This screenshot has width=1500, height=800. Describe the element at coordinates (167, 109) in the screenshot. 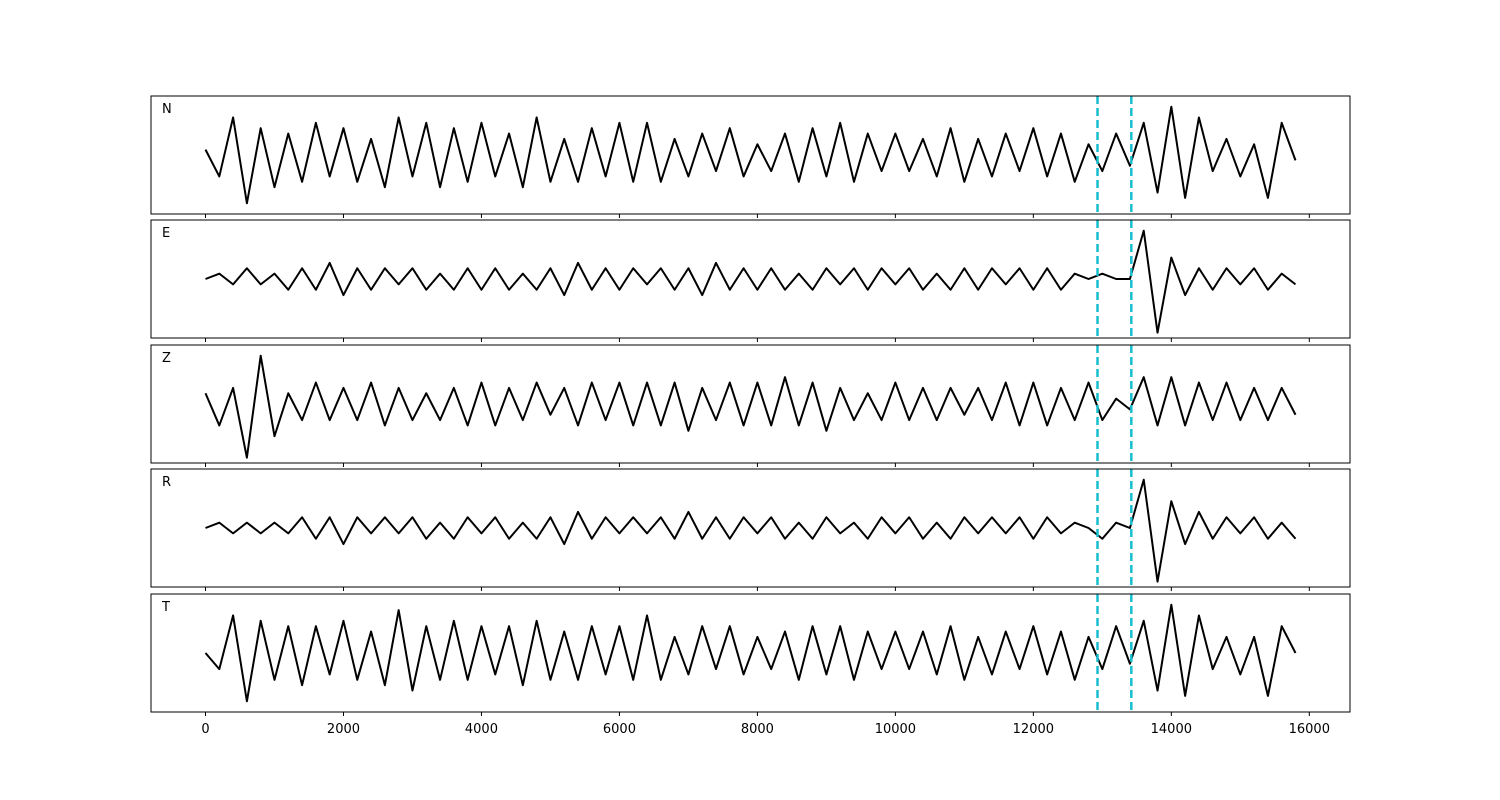

I see `panel-label: N` at that location.